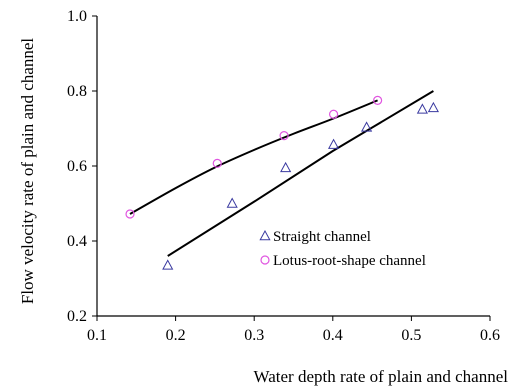  Describe the element at coordinates (77, 316) in the screenshot. I see `y-tick-label: 0.2` at that location.